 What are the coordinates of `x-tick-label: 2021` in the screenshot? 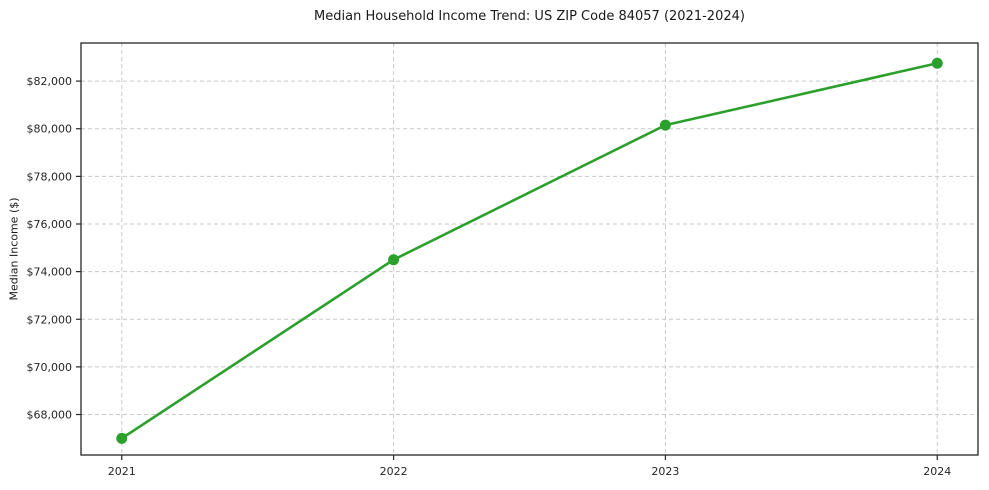 It's located at (122, 471).